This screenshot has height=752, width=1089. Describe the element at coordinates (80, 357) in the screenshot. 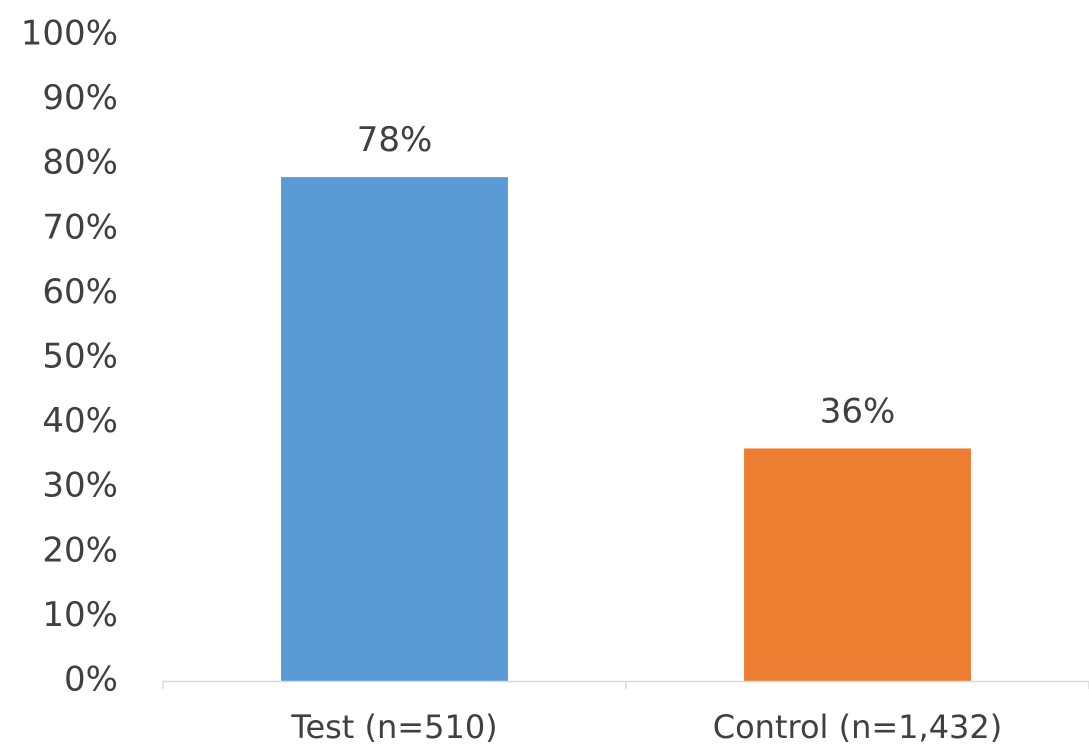

I see `y-tick-label: 50%` at that location.